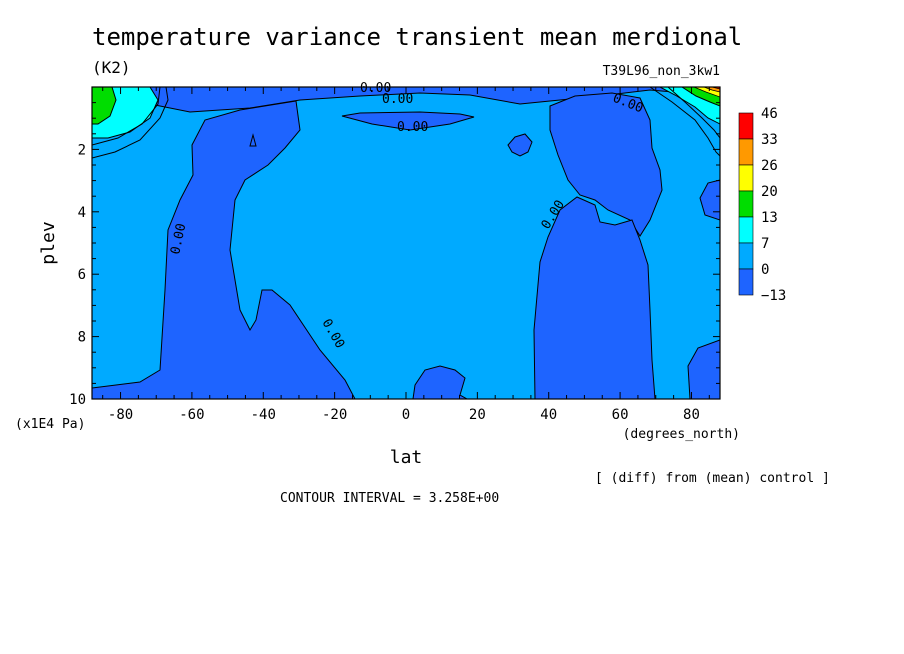 The height and width of the screenshot is (654, 904). I want to click on y-tick-label: 10, so click(77, 400).